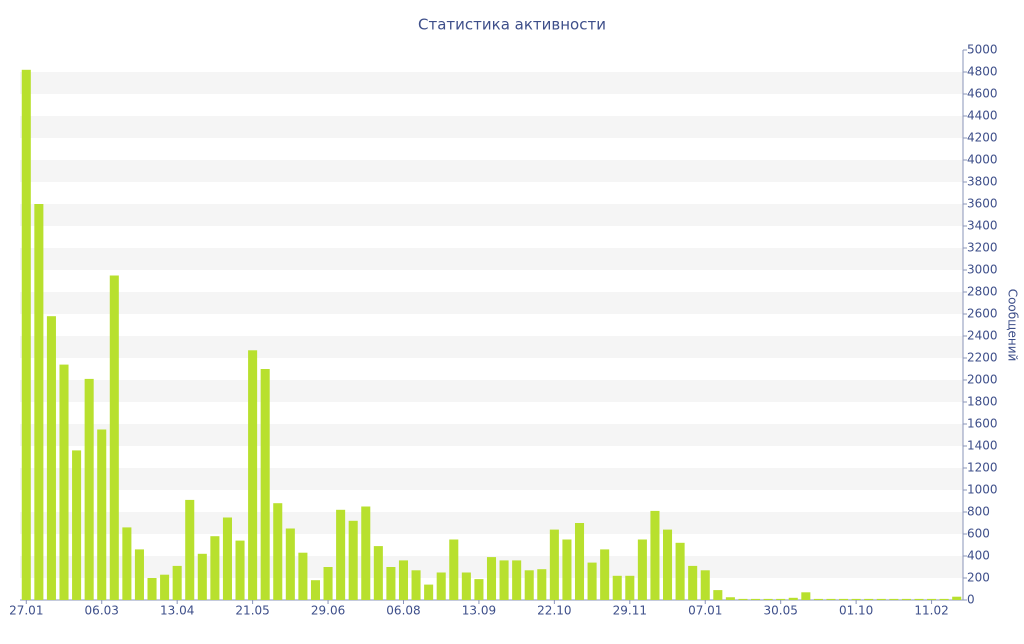  Describe the element at coordinates (856, 611) in the screenshot. I see `x-tick-label: 01.10` at that location.